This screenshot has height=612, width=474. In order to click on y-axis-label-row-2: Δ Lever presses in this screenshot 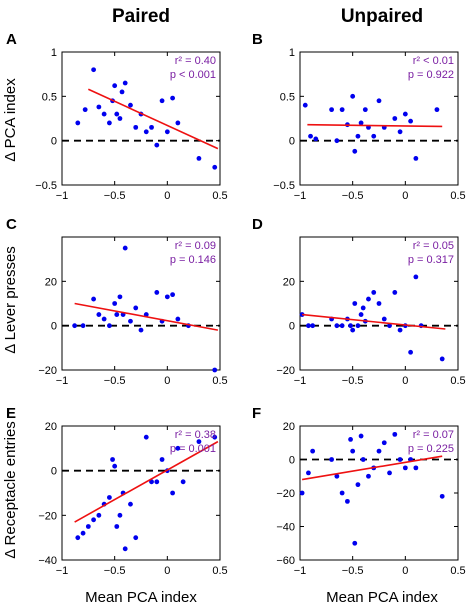, I will do `click(10, 300)`.